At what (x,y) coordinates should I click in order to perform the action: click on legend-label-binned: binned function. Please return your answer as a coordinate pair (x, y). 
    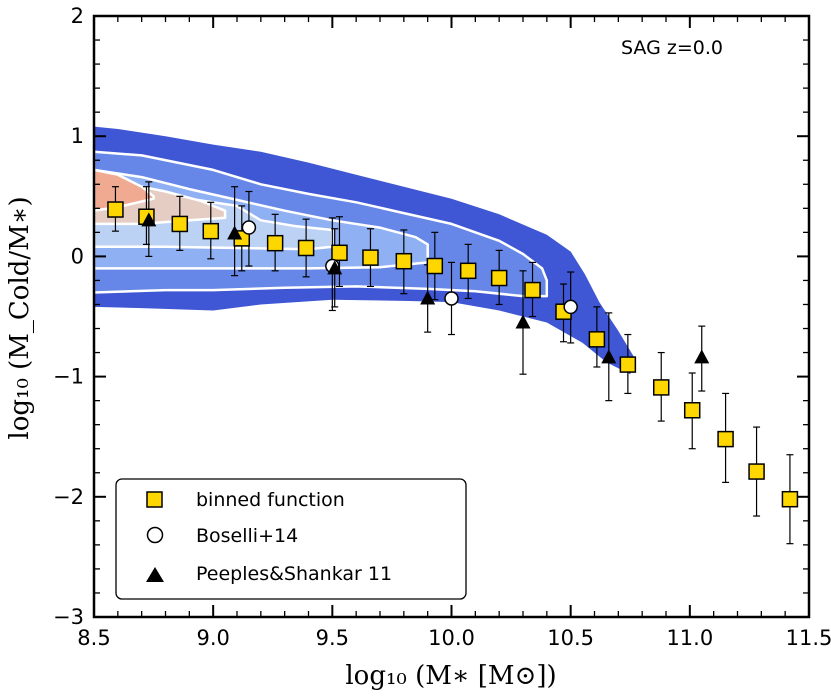
    Looking at the image, I should click on (270, 500).